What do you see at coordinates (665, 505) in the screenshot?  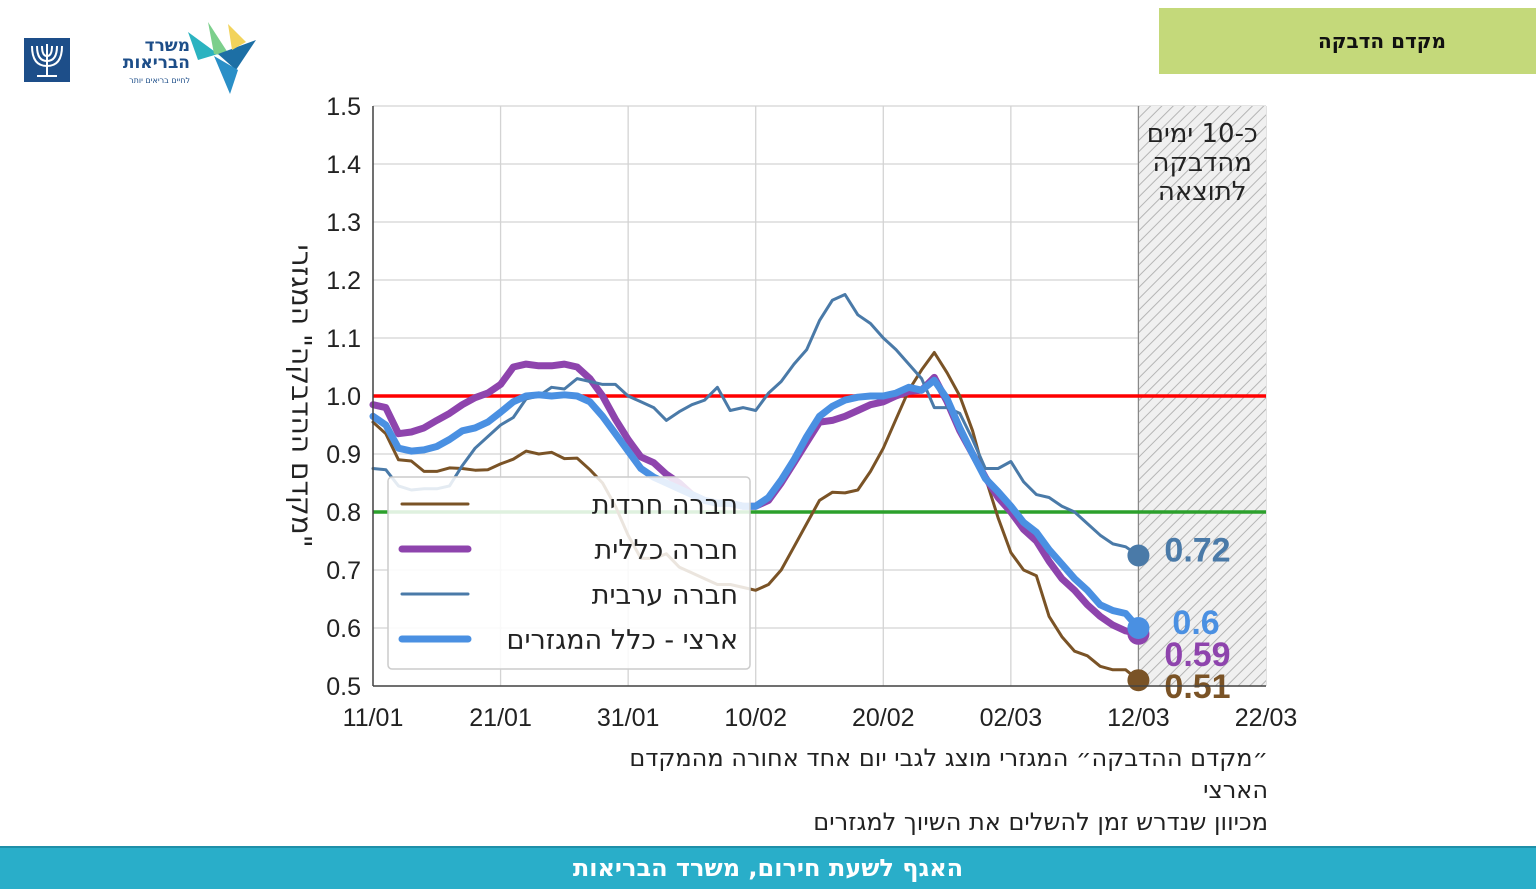 I see `legend-label: חברה חרדית` at bounding box center [665, 505].